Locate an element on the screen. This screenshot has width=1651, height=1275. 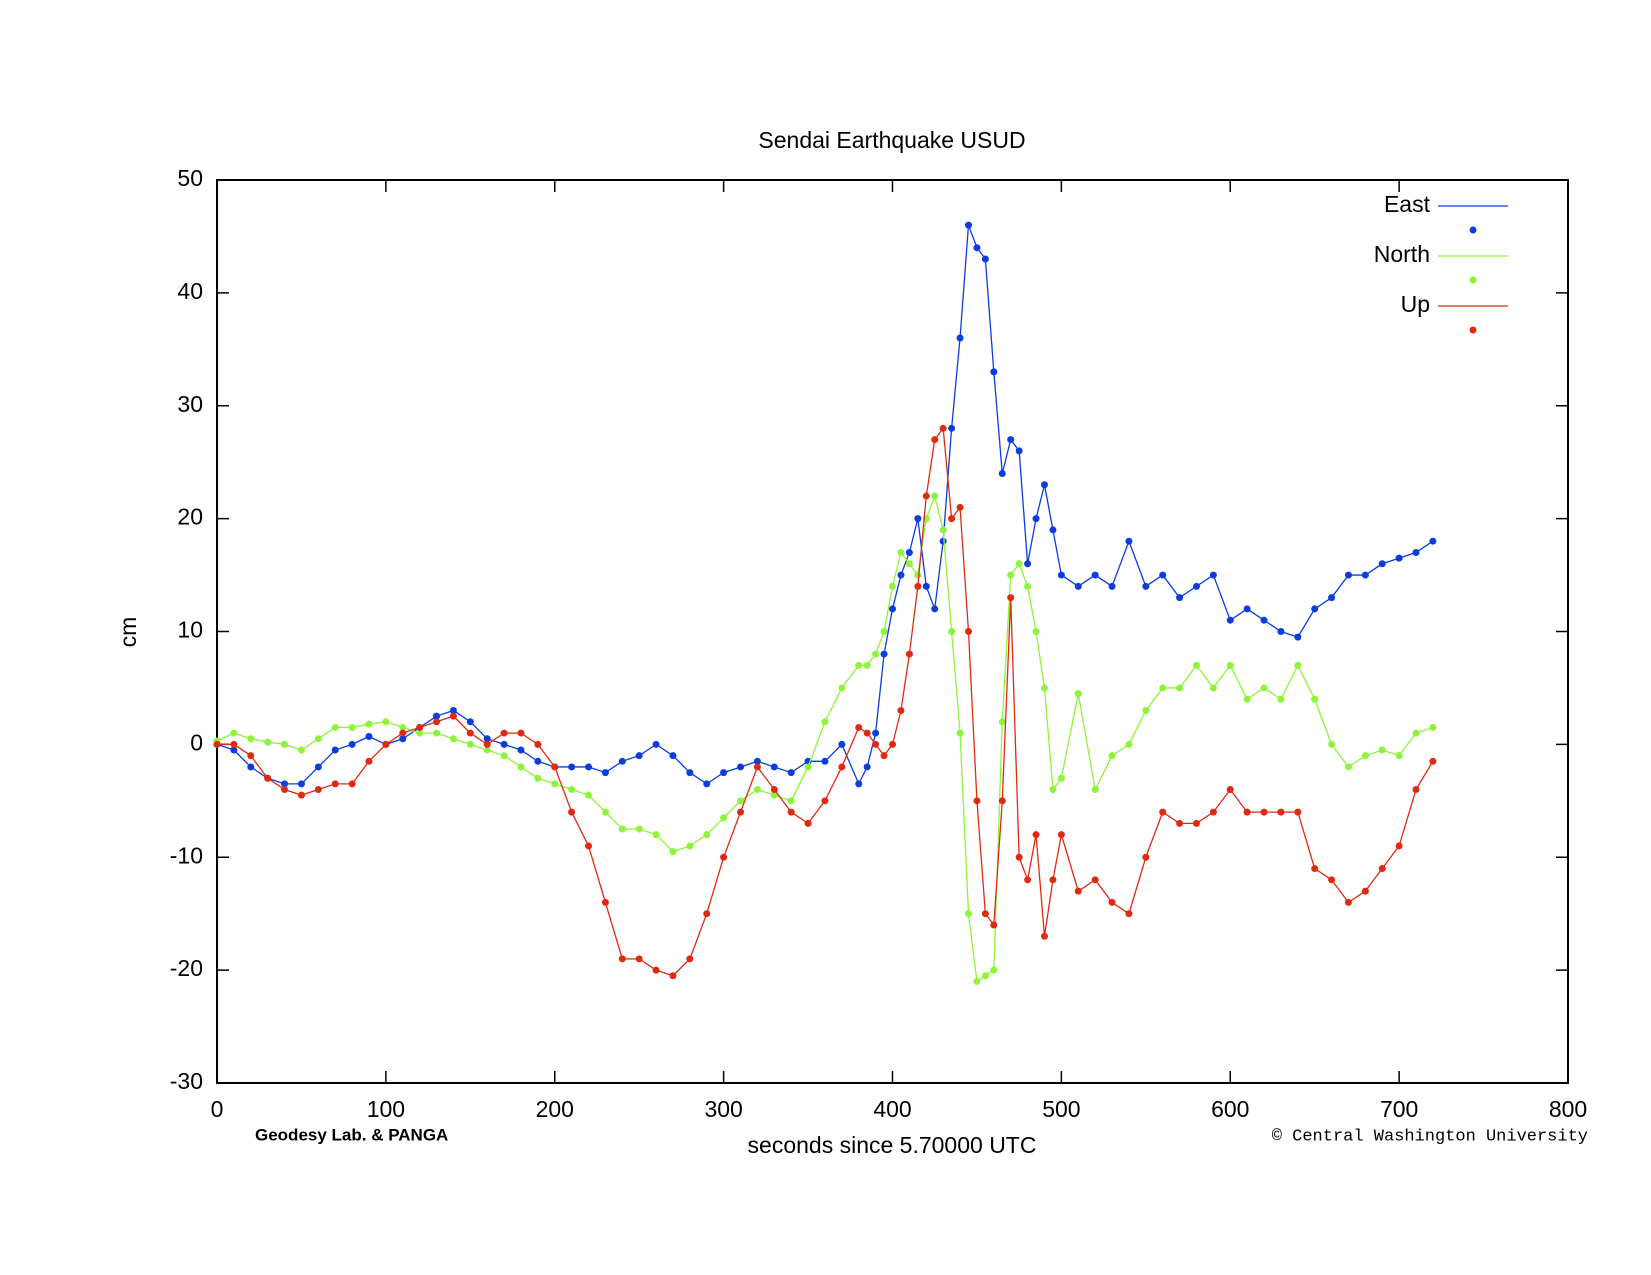
credit: Geodesy Lab. & PANGA is located at coordinates (351, 1134).